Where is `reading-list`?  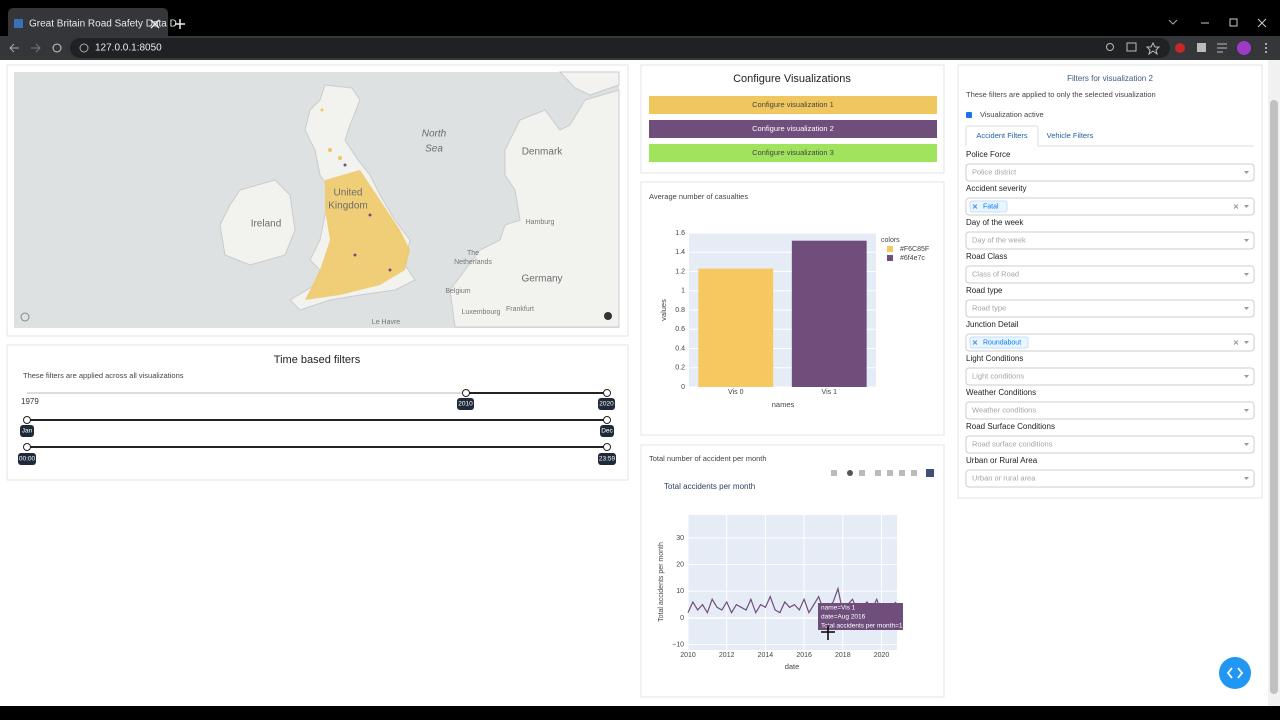
reading-list is located at coordinates (1222, 48).